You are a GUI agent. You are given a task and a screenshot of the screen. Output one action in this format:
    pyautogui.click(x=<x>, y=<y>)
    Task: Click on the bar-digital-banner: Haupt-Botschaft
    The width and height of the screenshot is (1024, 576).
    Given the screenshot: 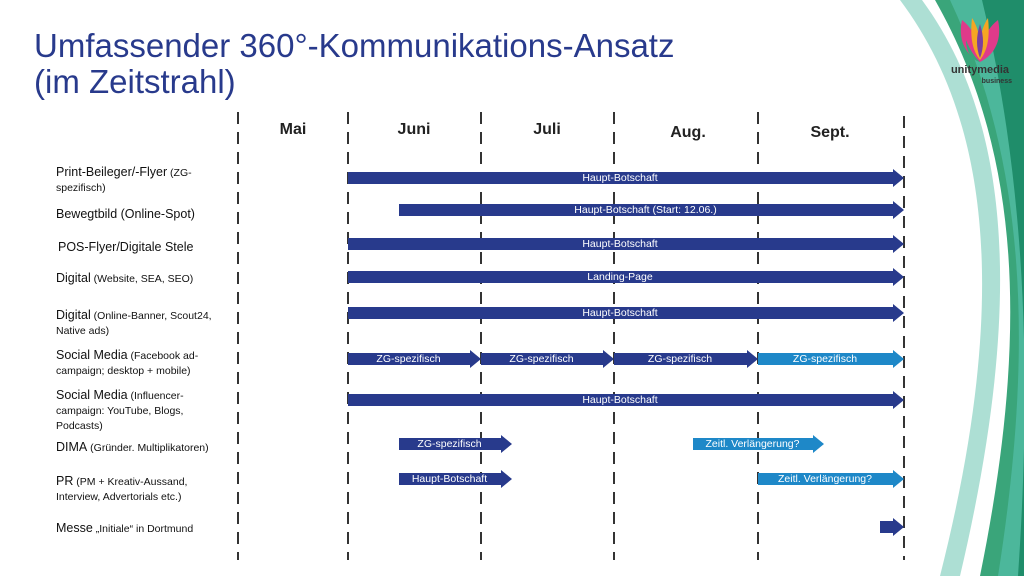 What is the action you would take?
    pyautogui.click(x=626, y=314)
    